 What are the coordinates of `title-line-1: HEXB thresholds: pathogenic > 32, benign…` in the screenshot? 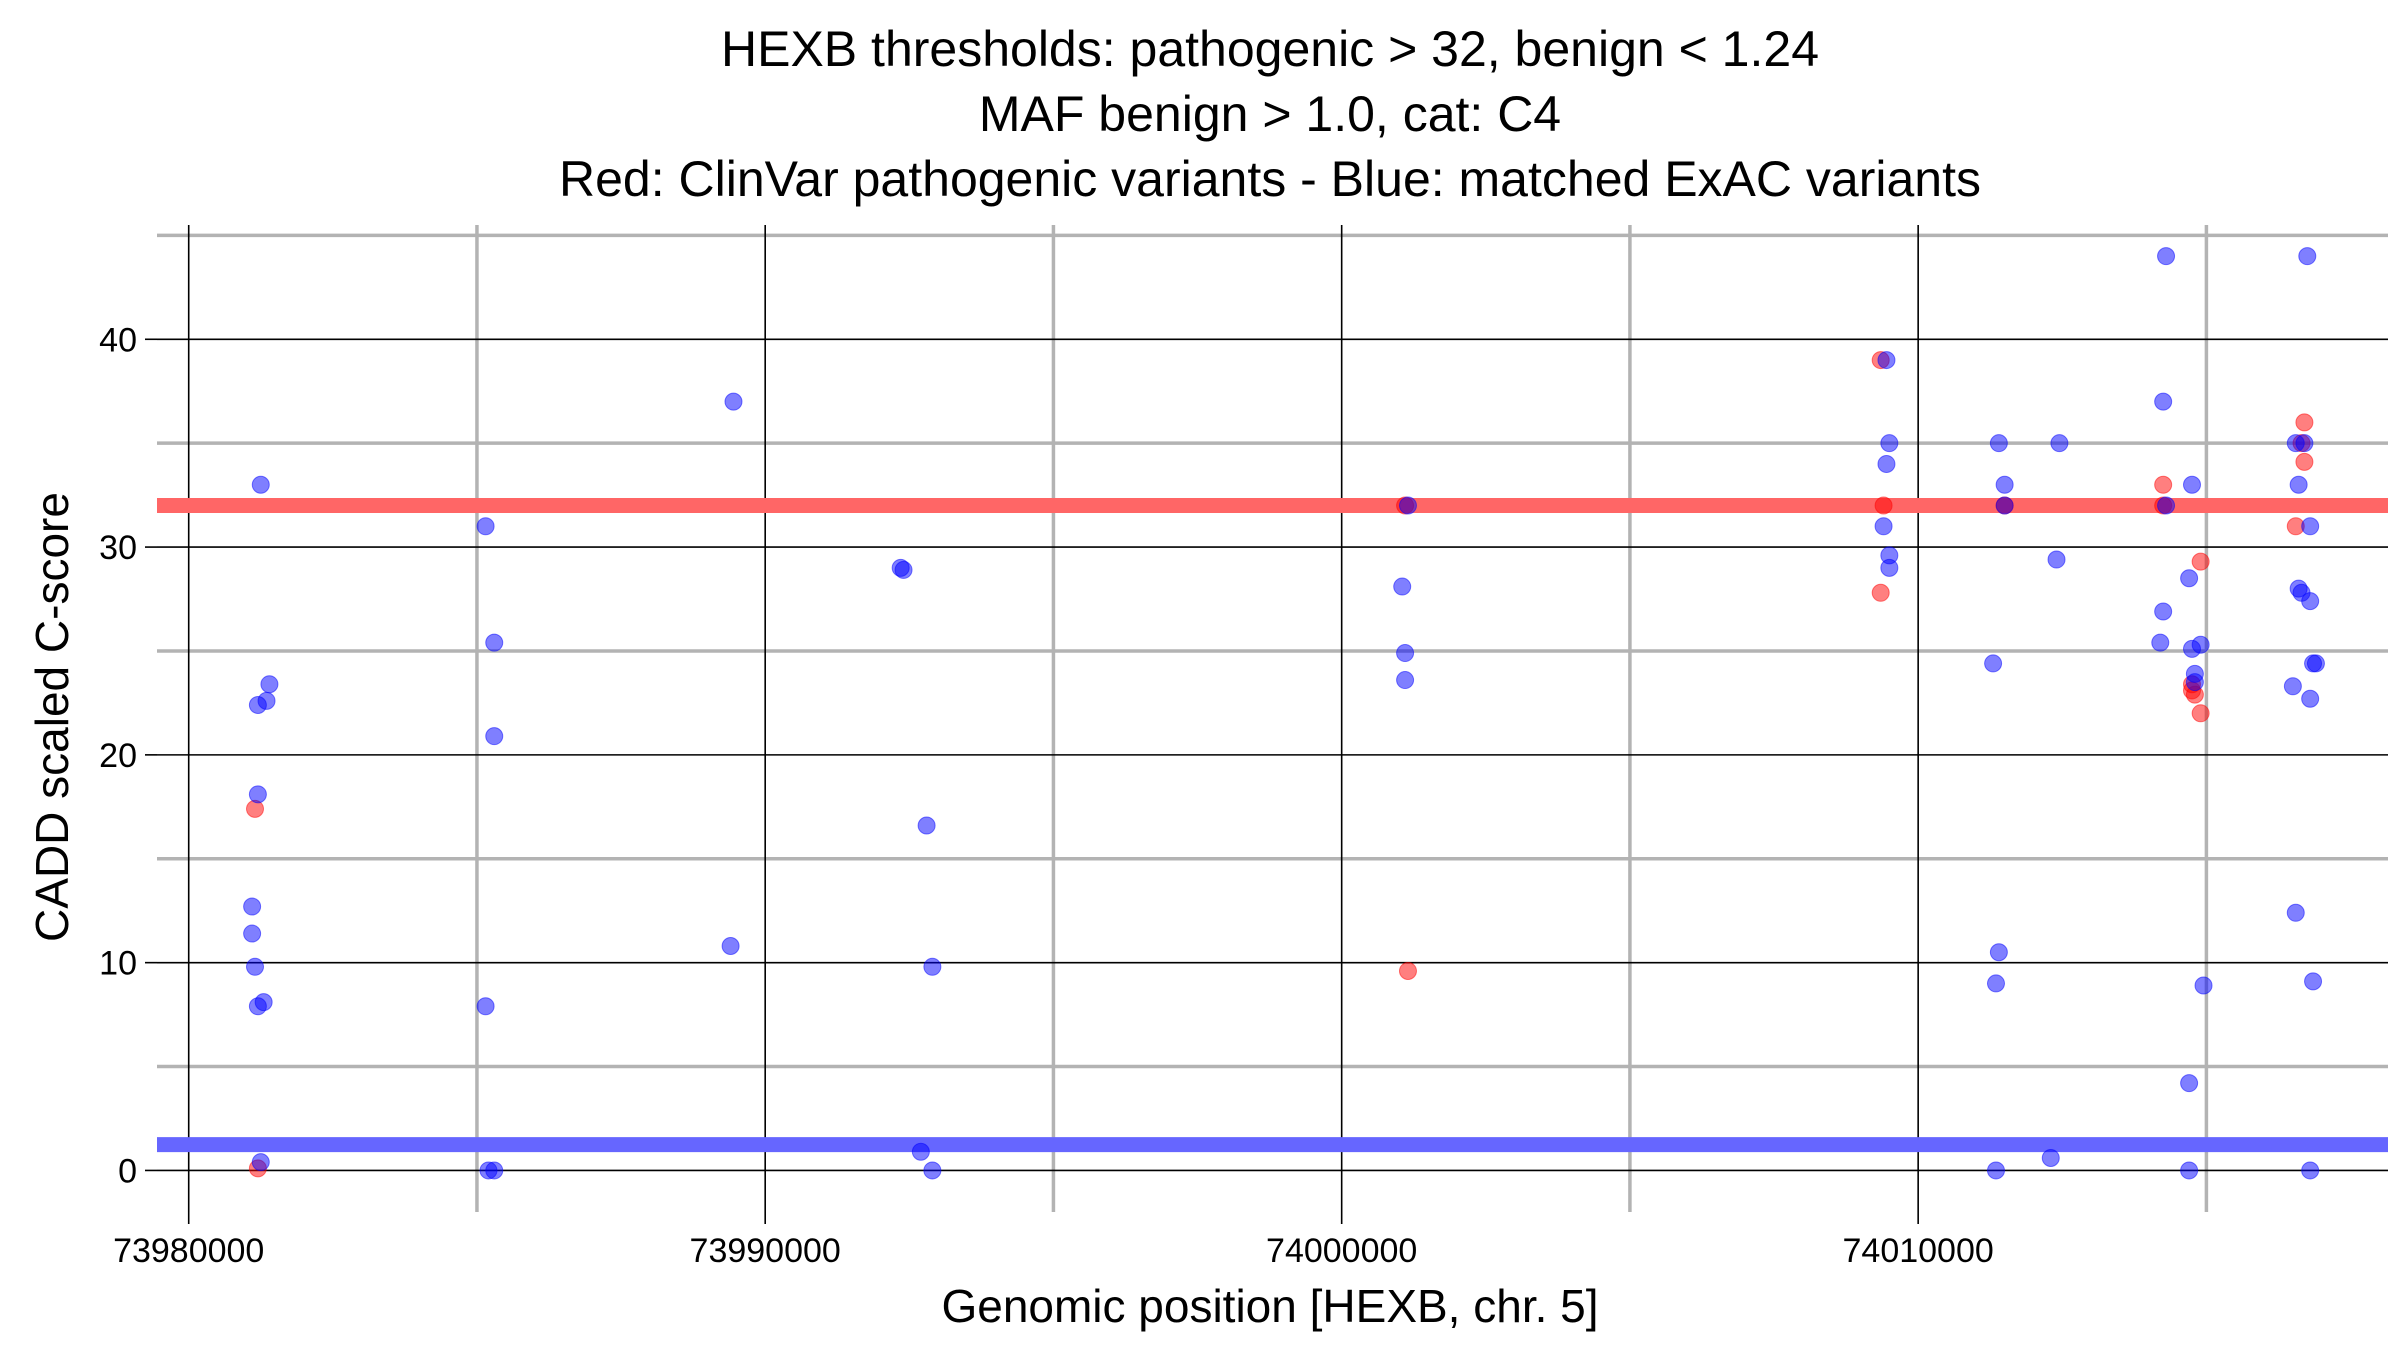 It's located at (1270, 49).